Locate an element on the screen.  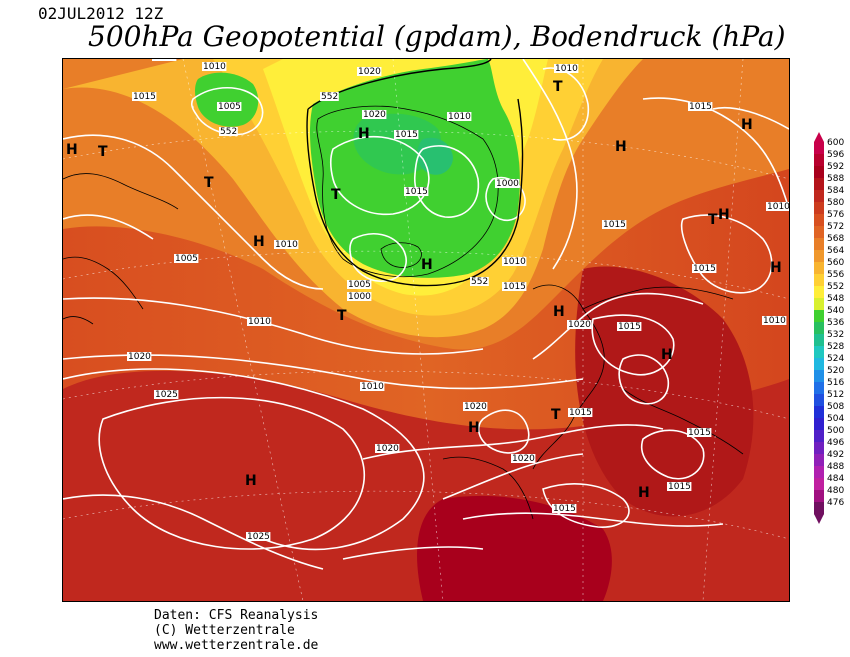
contour-label: 552 is located at coordinates (228, 132).